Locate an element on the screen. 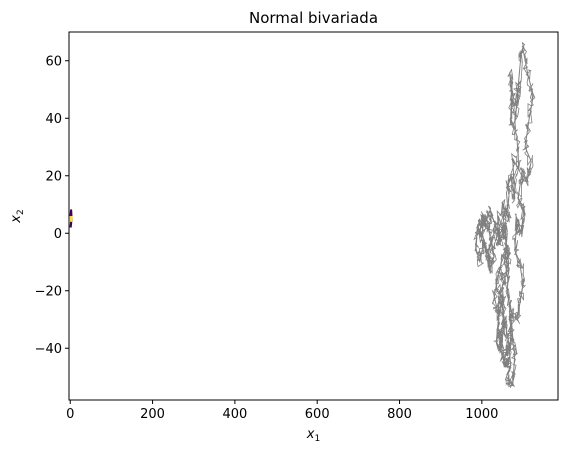  x-tick-label: 200 is located at coordinates (152, 414).